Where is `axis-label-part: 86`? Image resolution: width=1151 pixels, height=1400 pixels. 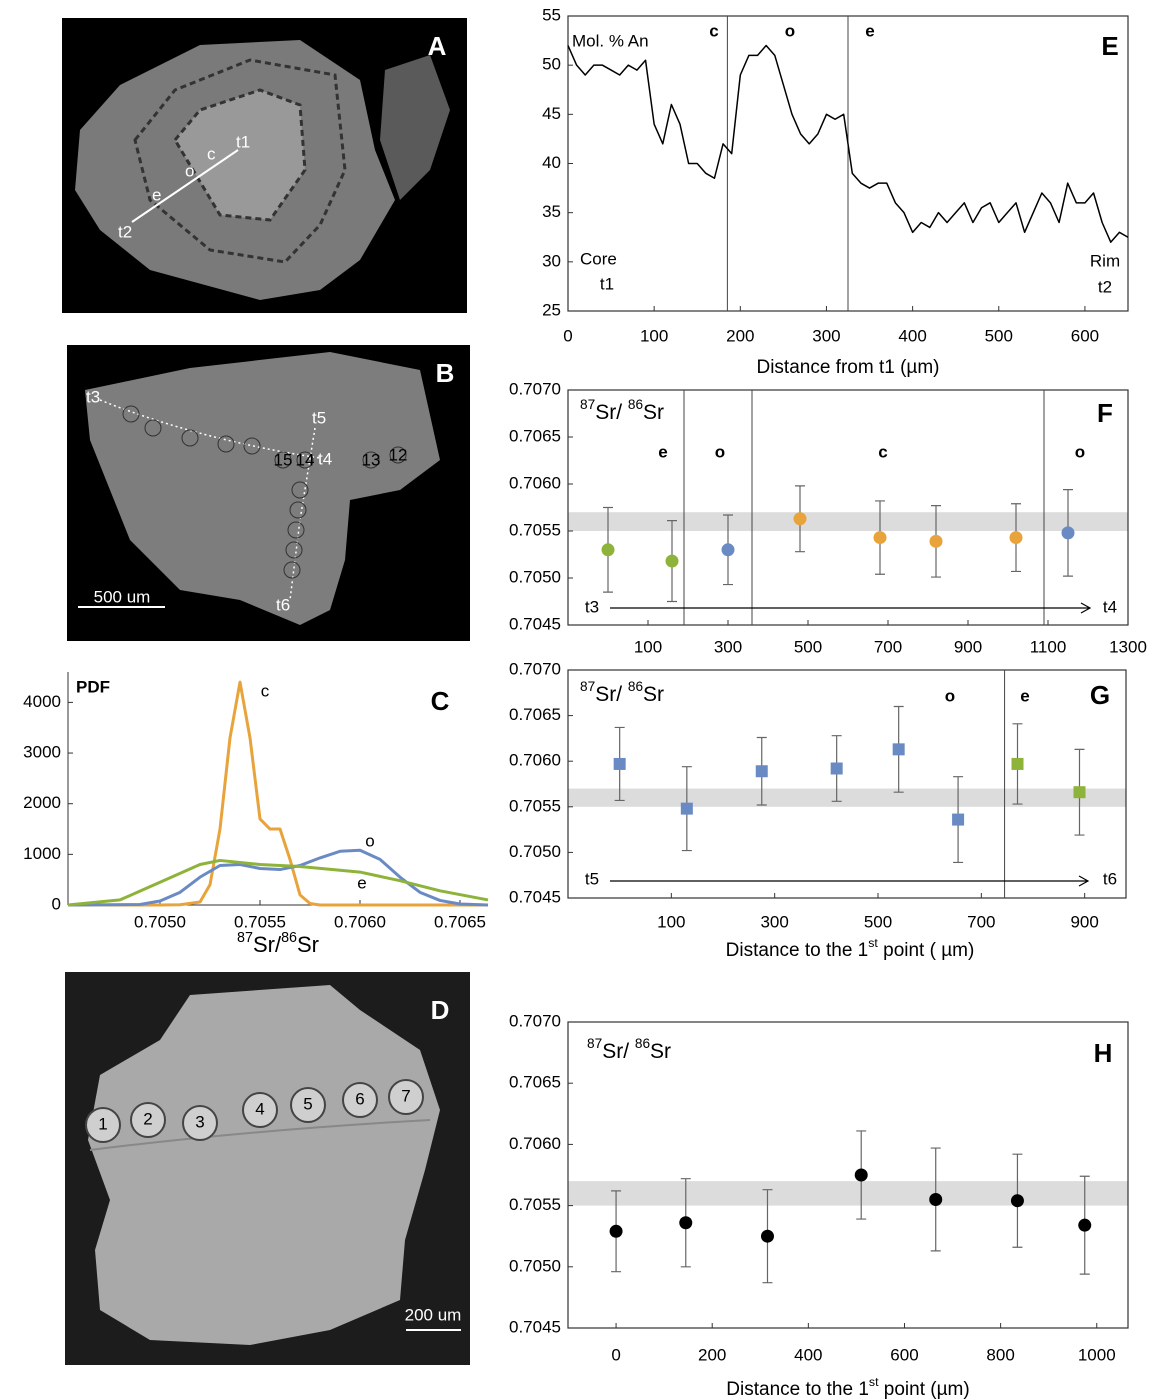 axis-label-part: 86 is located at coordinates (289, 938).